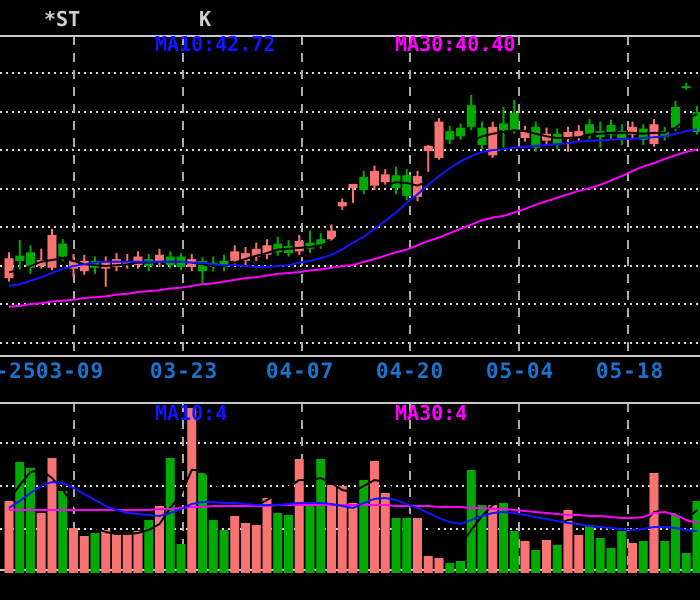 The height and width of the screenshot is (600, 700). I want to click on x-axis-label: 04-20, so click(410, 371).